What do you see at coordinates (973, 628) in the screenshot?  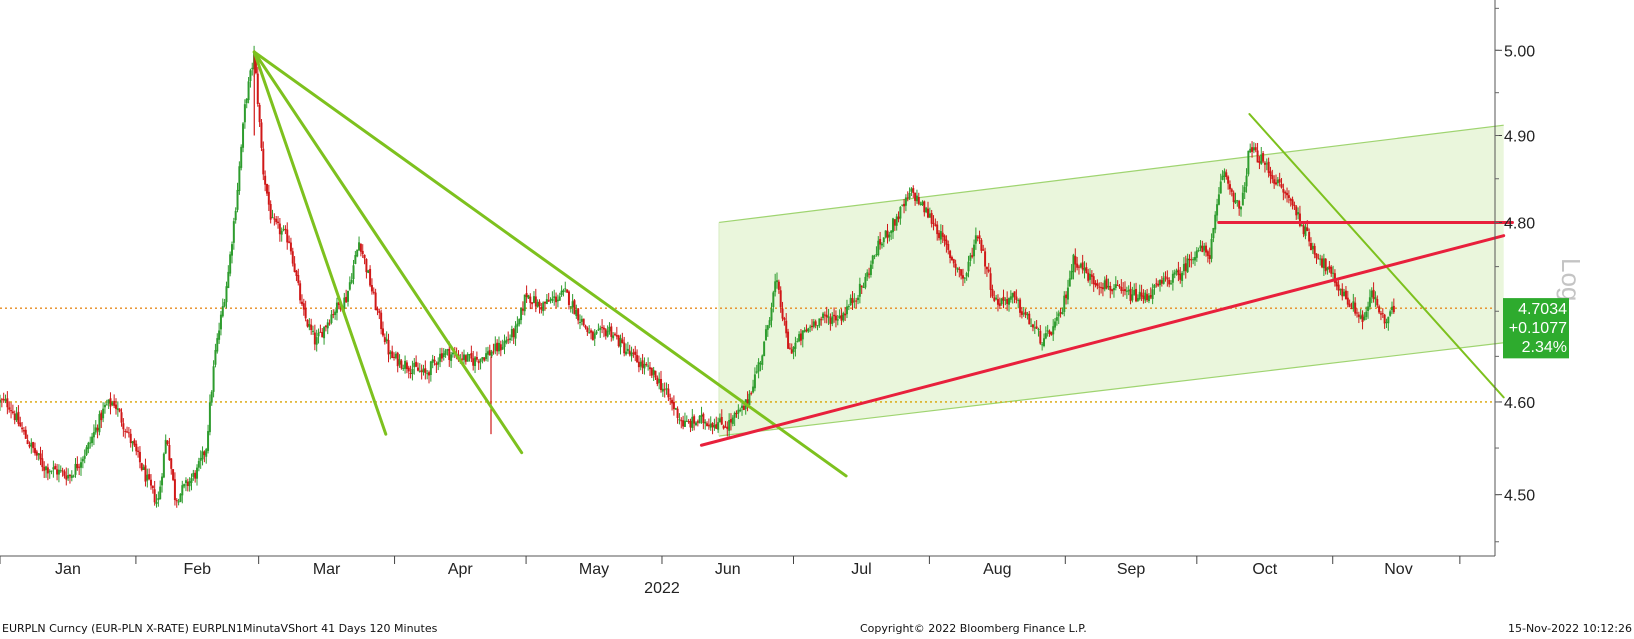 I see `footer-copyright: Copyright© 2022 Bloomberg Finance L.P.` at bounding box center [973, 628].